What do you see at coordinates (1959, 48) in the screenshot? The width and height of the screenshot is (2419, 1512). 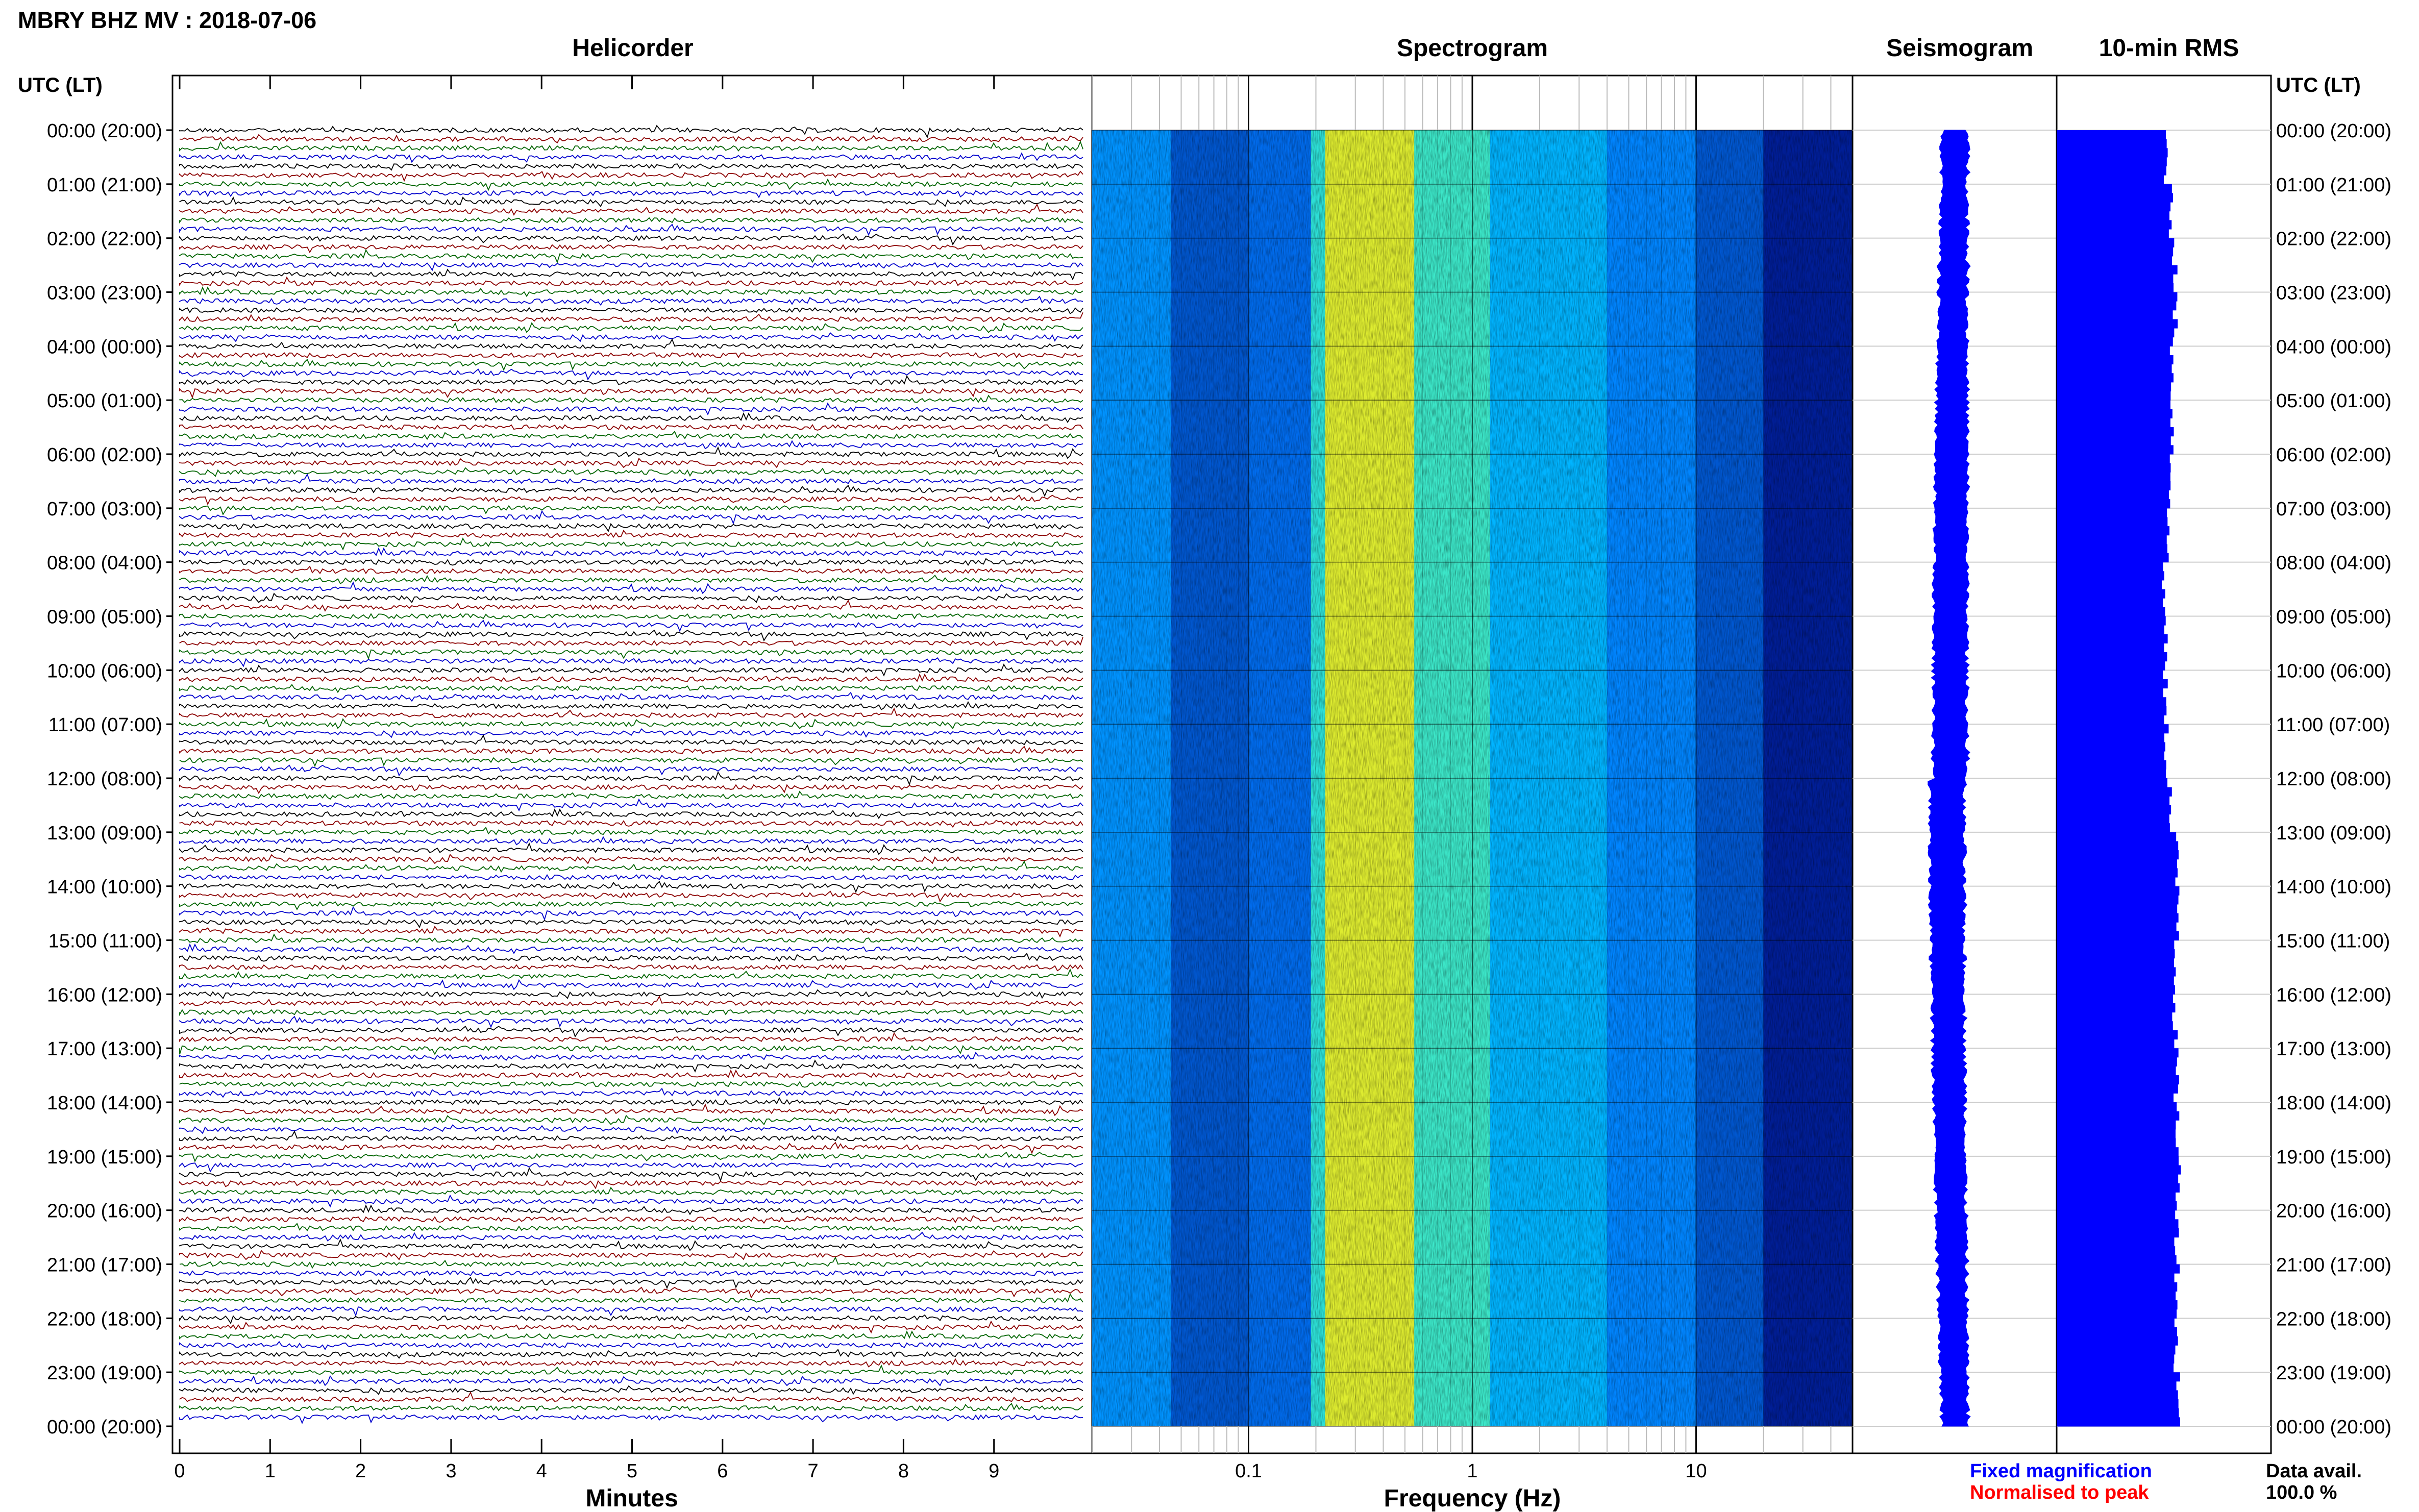 I see `seismogram-title: Seismogram` at bounding box center [1959, 48].